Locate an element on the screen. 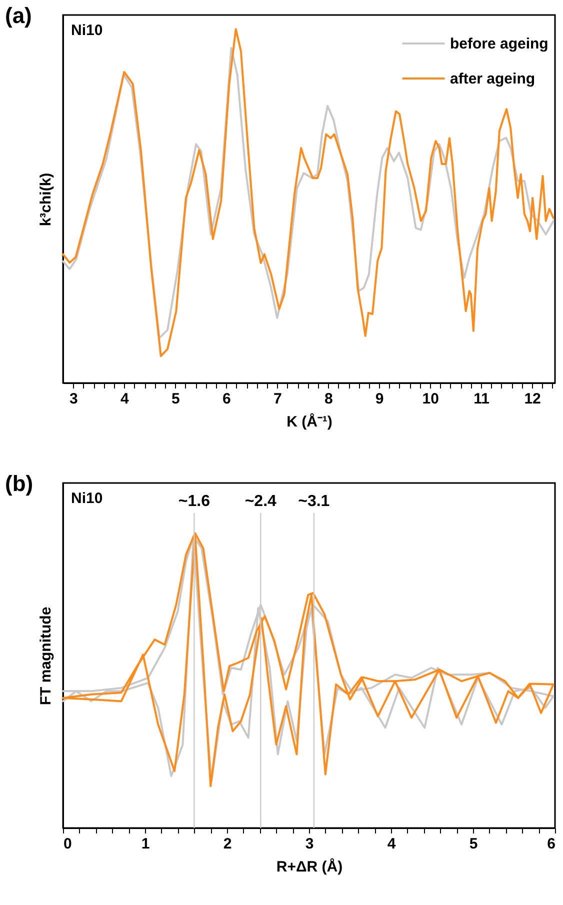  text: Ni10 is located at coordinates (87, 498).